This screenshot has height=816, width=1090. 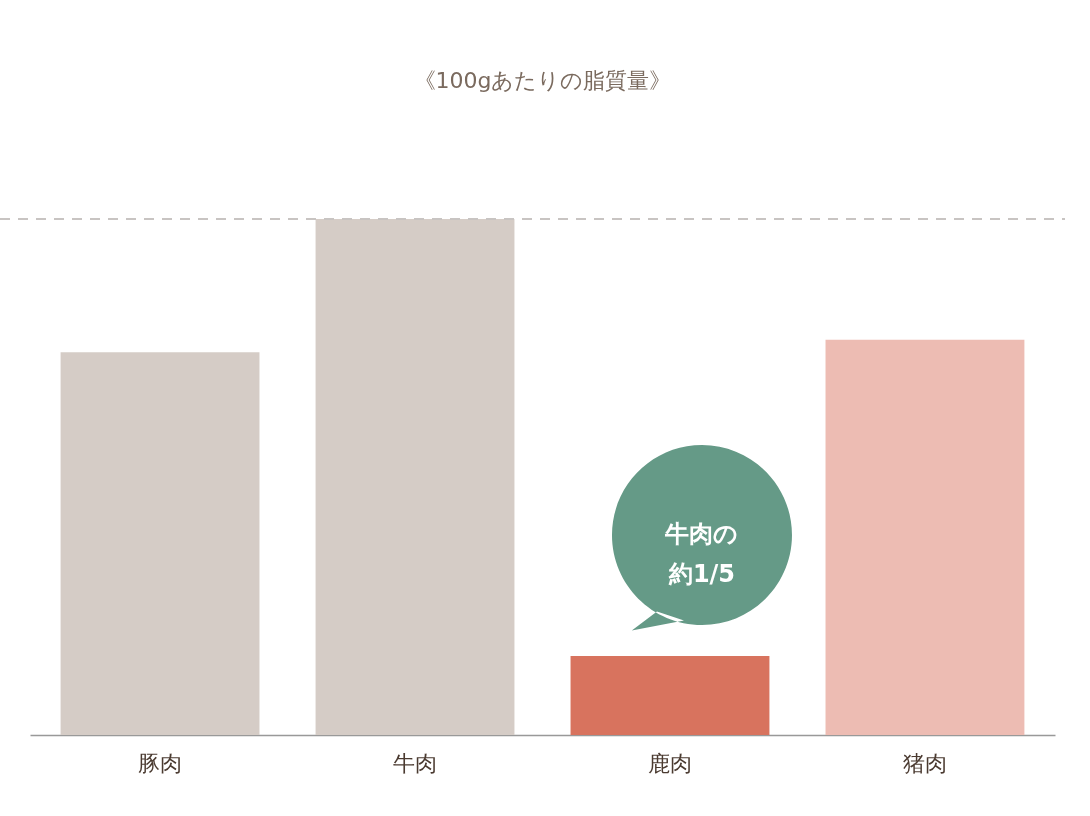 What do you see at coordinates (542, 80) in the screenshot?
I see `chart-title: 《100gあたりの脂質量》` at bounding box center [542, 80].